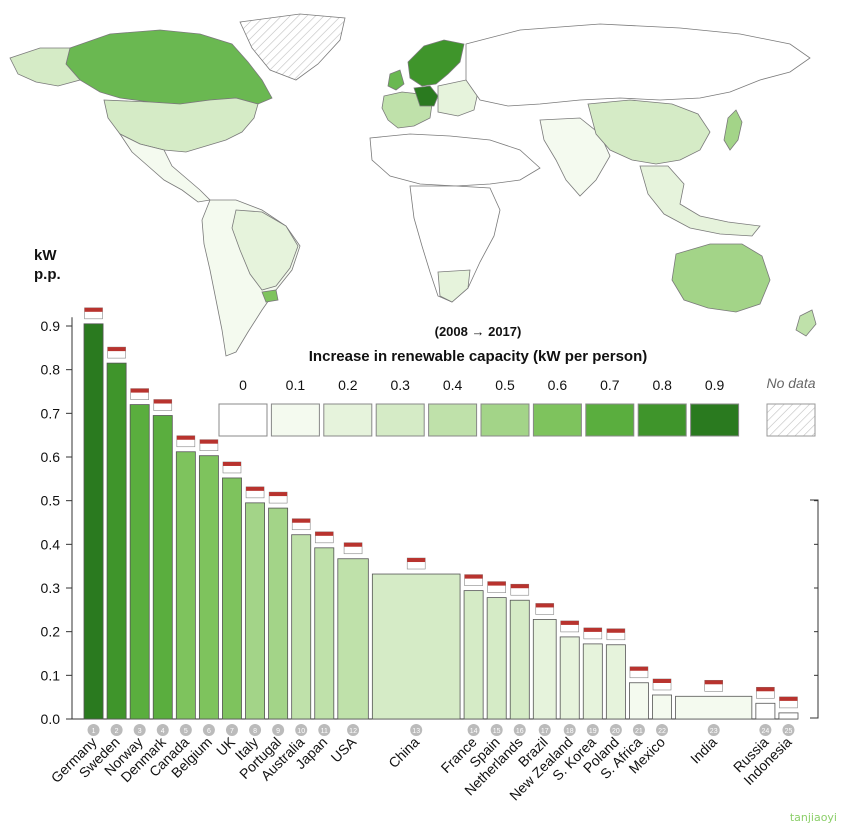 This screenshot has width=845, height=832. What do you see at coordinates (610, 385) in the screenshot?
I see `legend-label: 0.7` at bounding box center [610, 385].